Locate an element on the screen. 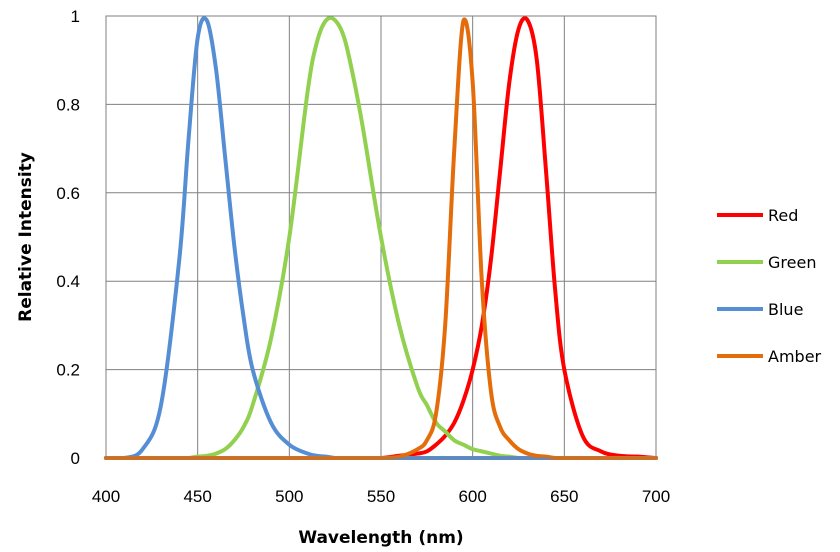 This screenshot has width=840, height=552. legend-label-amber: Amber is located at coordinates (795, 356).